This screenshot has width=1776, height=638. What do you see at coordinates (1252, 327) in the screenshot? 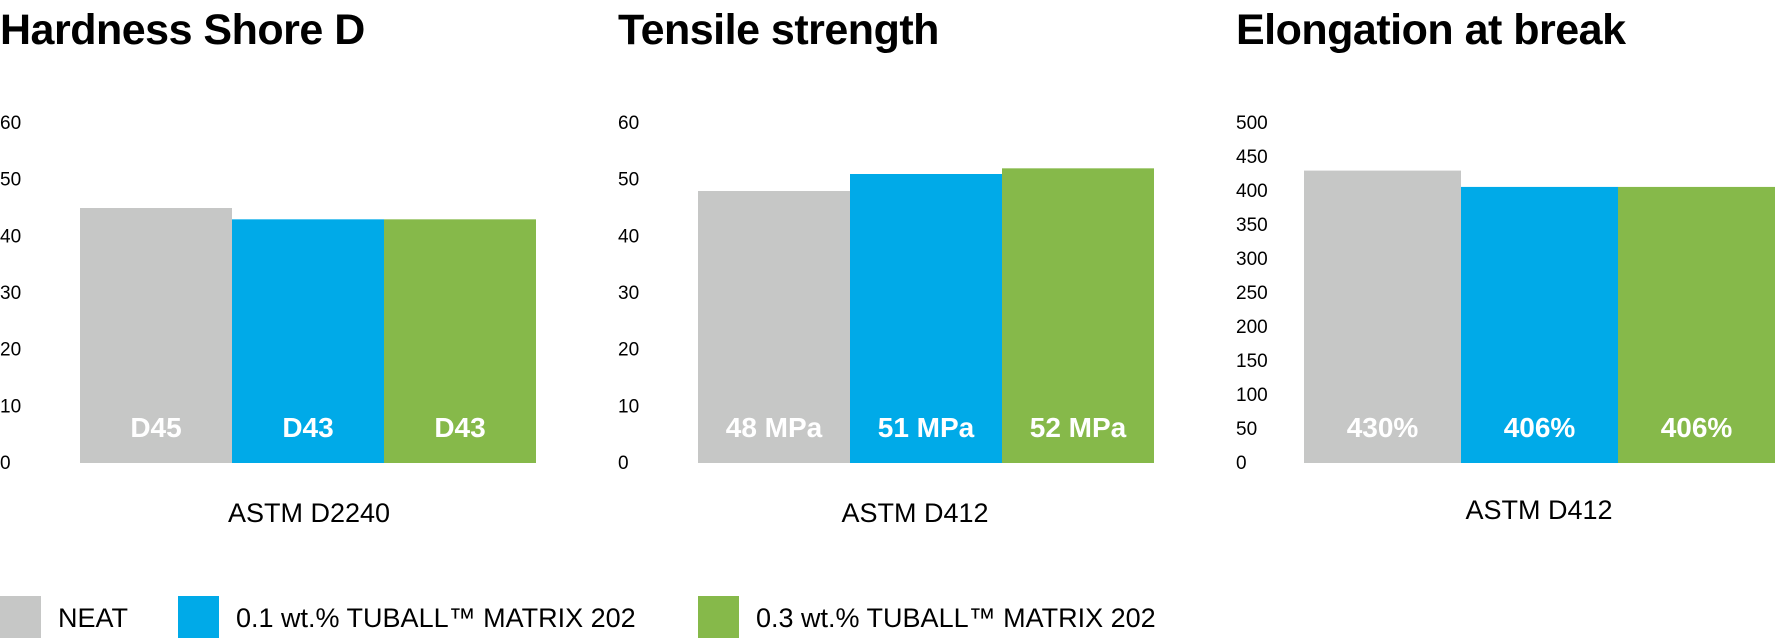
I see `y-tick-label: 200` at bounding box center [1252, 327].